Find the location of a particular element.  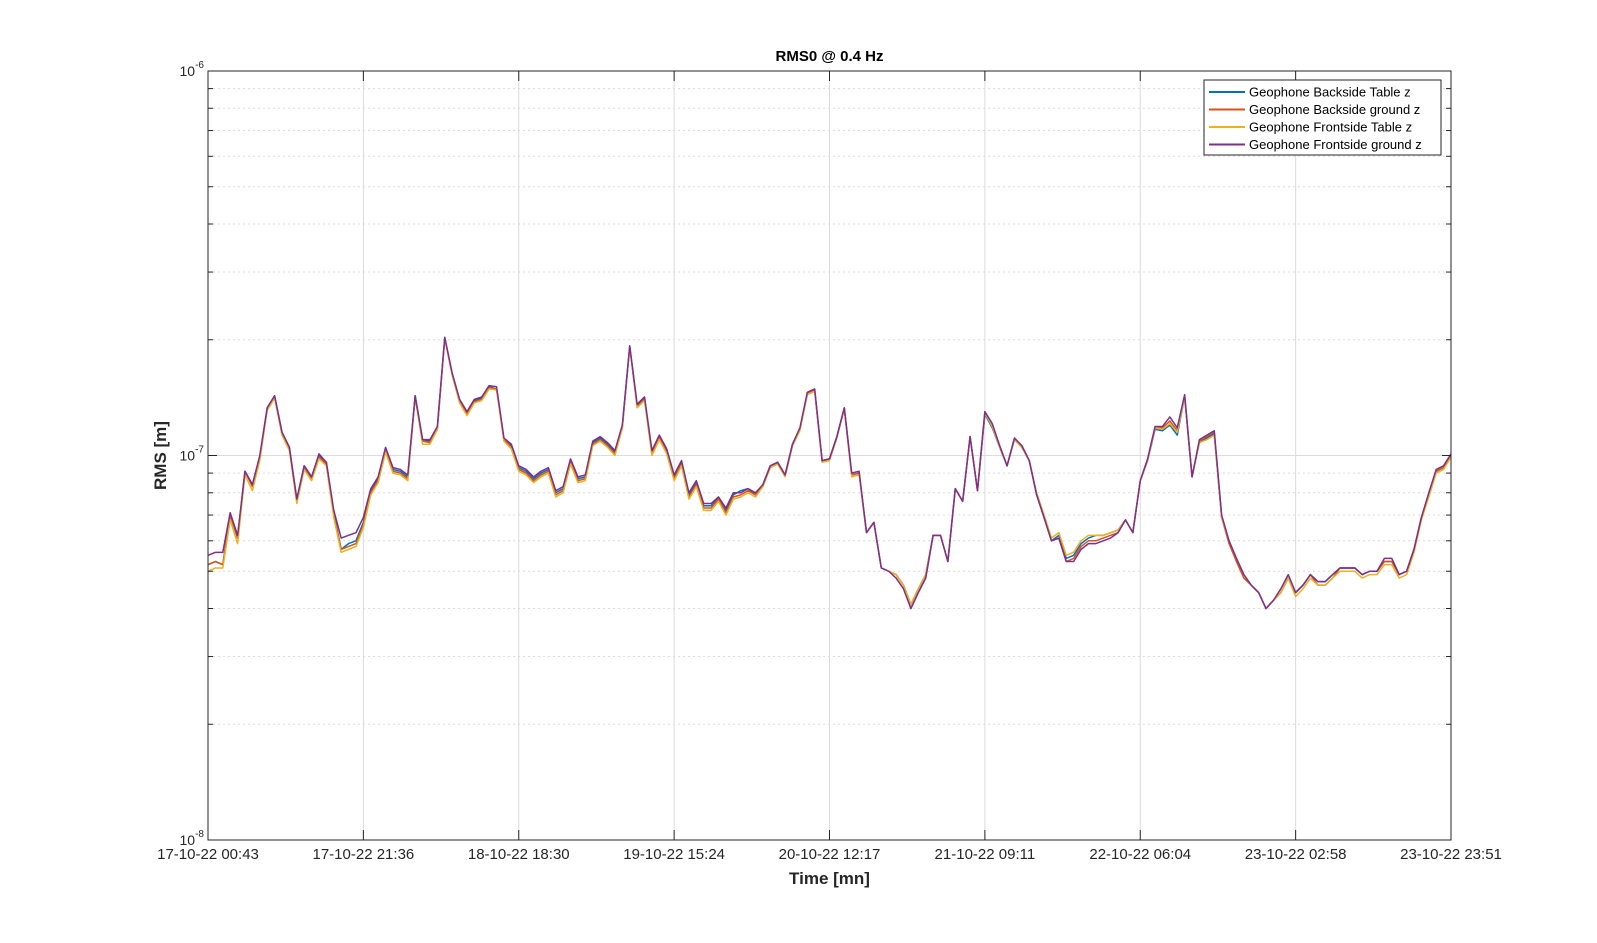

x-tick-label: 20-10-22 12:17 is located at coordinates (830, 854).